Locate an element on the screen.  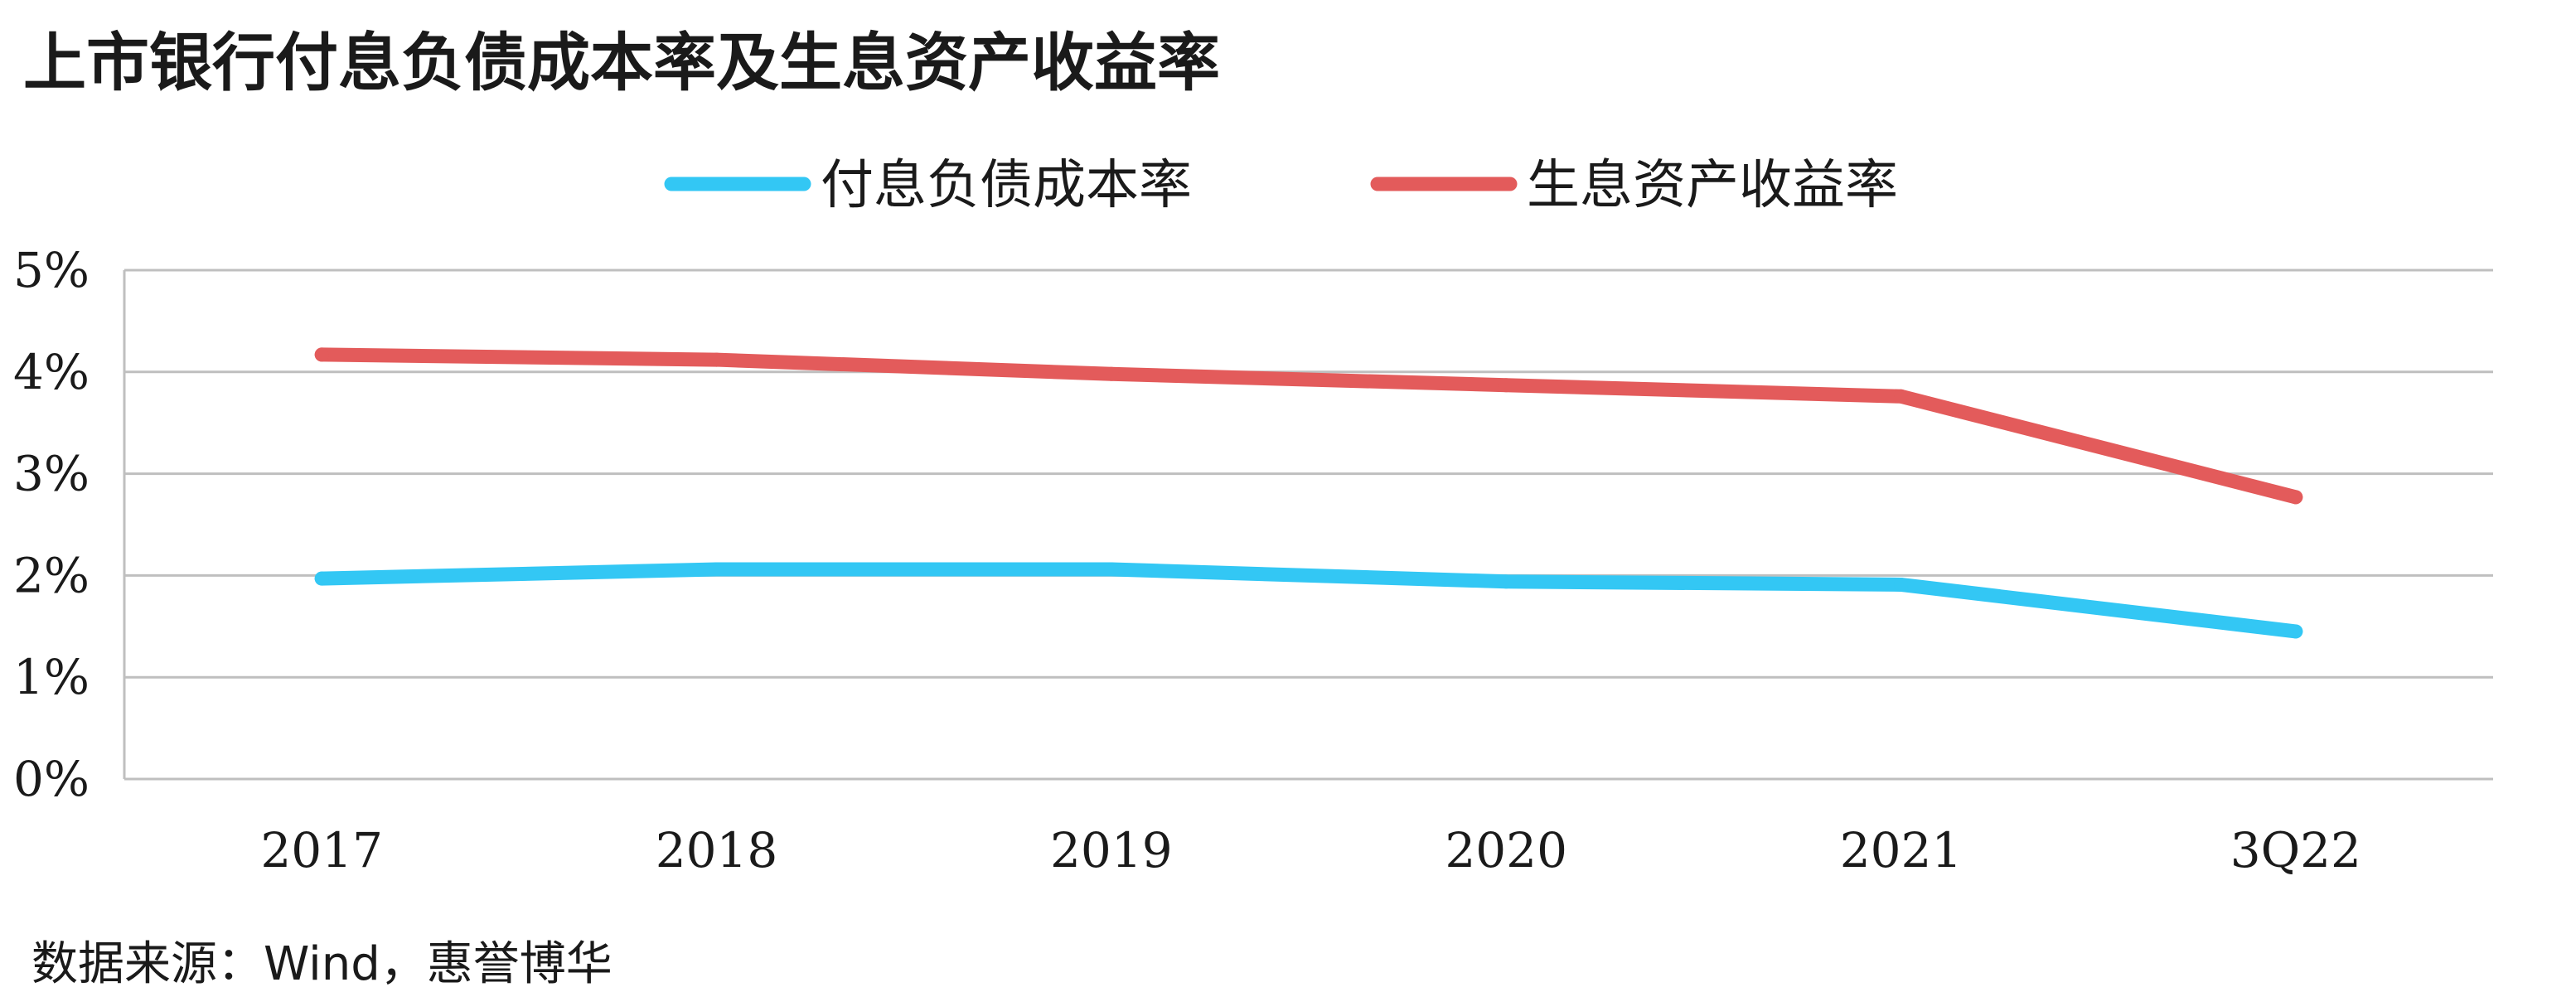
x-tick-label: 2020 is located at coordinates (1506, 850).